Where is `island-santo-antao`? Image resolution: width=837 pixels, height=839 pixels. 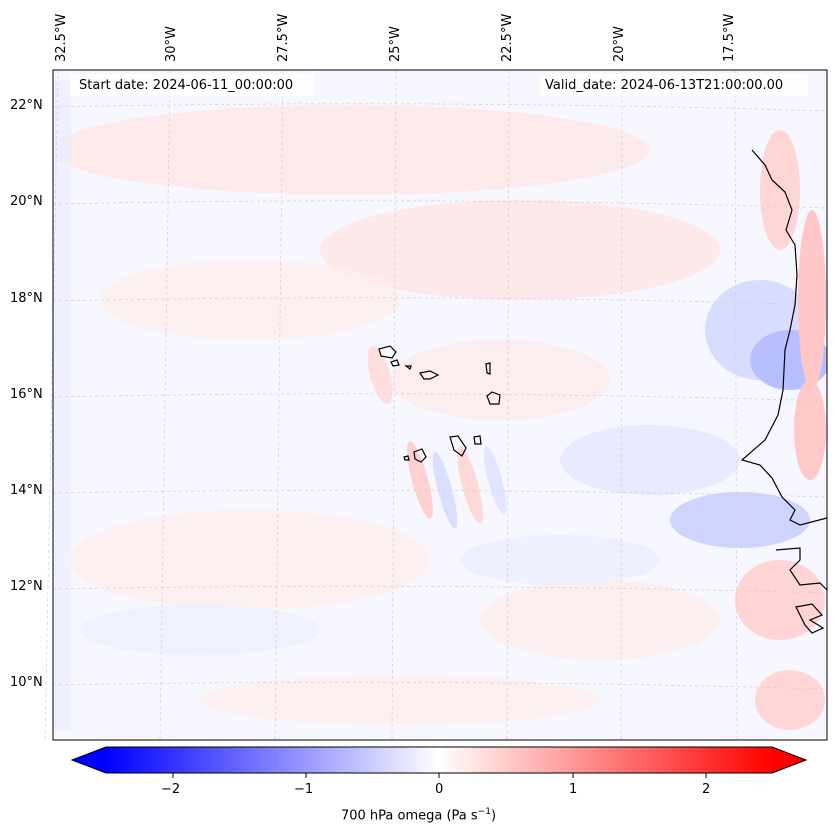
island-santo-antao is located at coordinates (387, 352).